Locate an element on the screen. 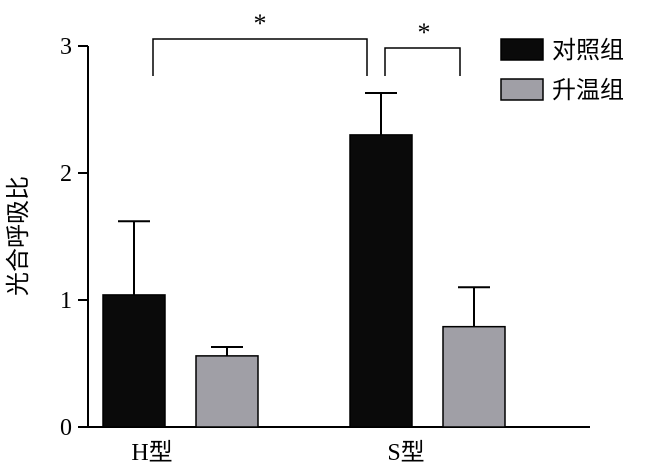  y-tick-label: 1 is located at coordinates (66, 301).